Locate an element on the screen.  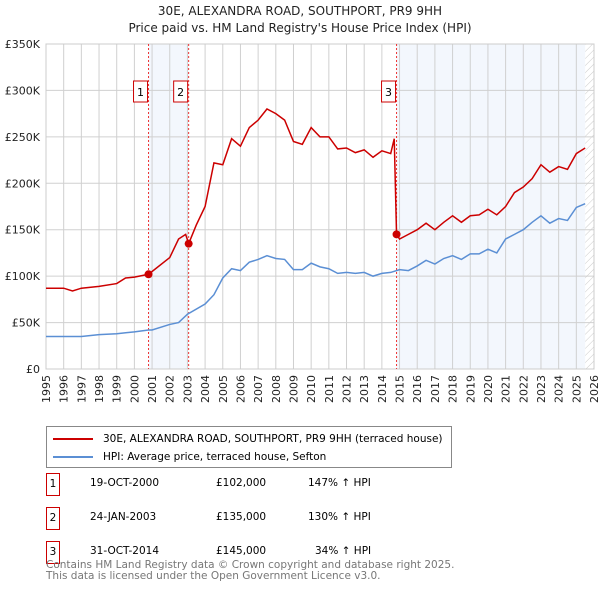
x-tick-label: 1999 is located at coordinates (117, 389).